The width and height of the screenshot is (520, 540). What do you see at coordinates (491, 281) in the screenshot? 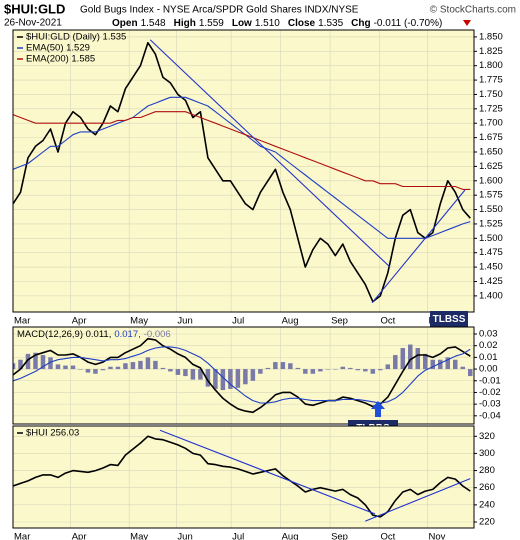
I see `y-tick-label: 1.425` at bounding box center [491, 281].